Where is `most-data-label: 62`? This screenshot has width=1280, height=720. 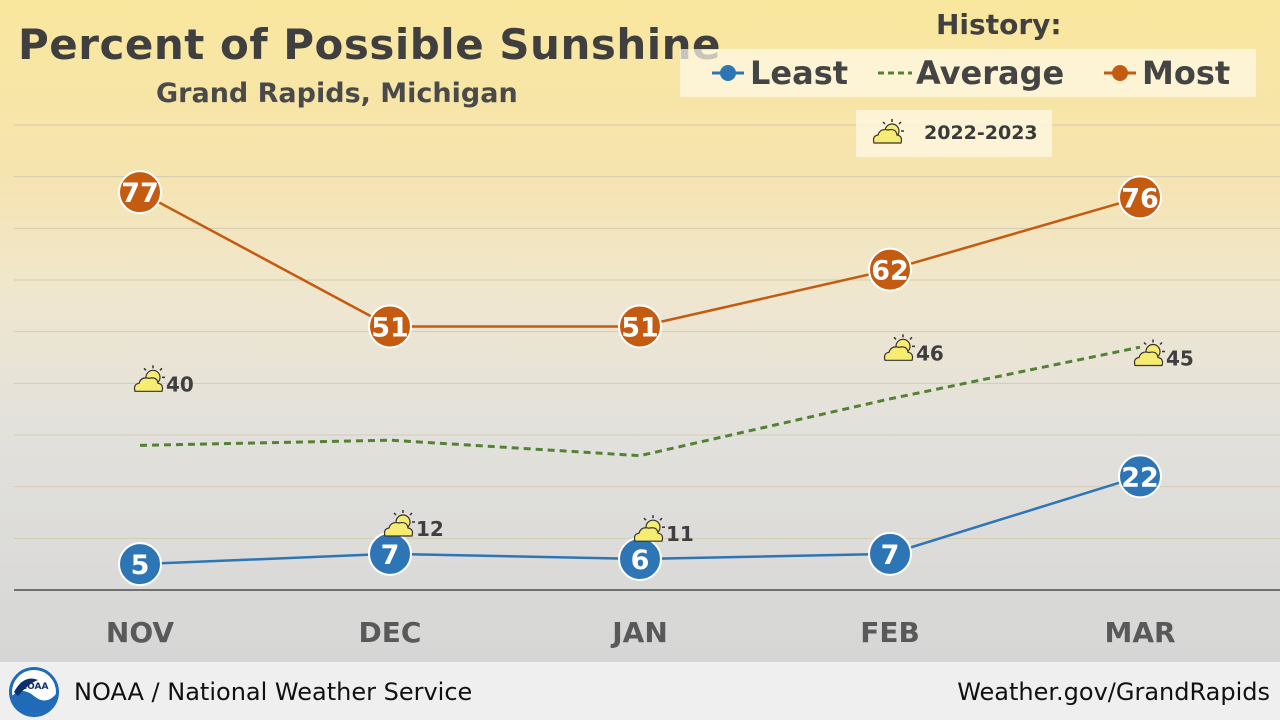
most-data-label: 62 is located at coordinates (890, 271).